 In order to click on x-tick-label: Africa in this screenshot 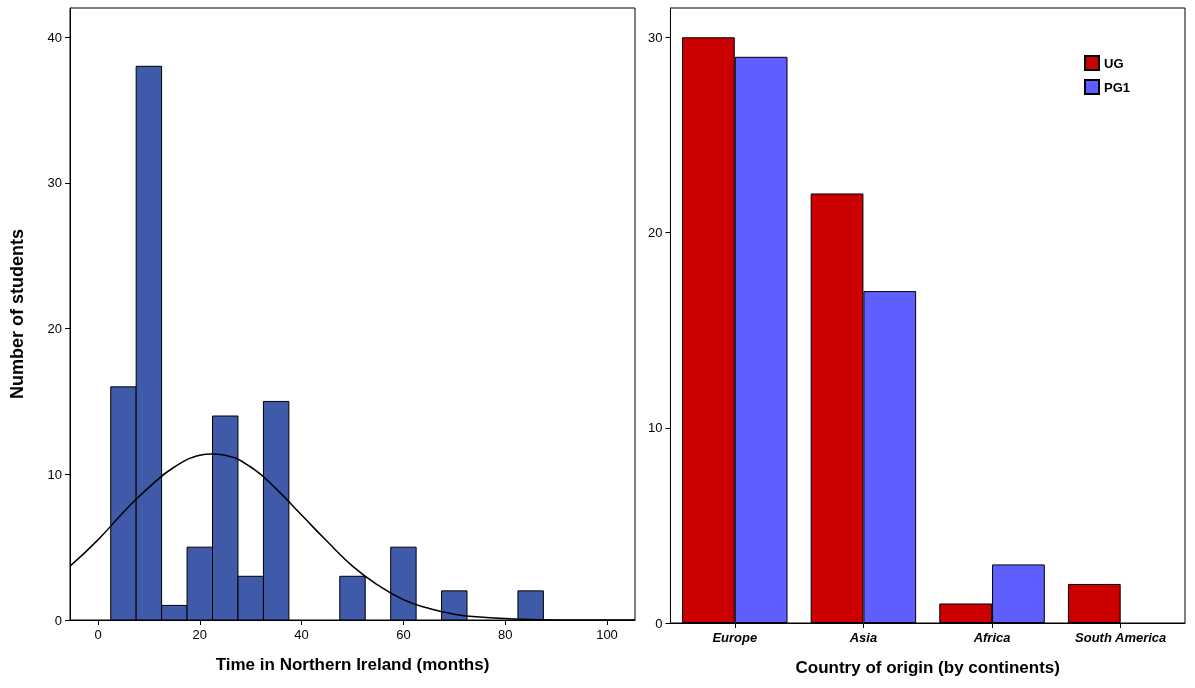, I will do `click(991, 637)`.